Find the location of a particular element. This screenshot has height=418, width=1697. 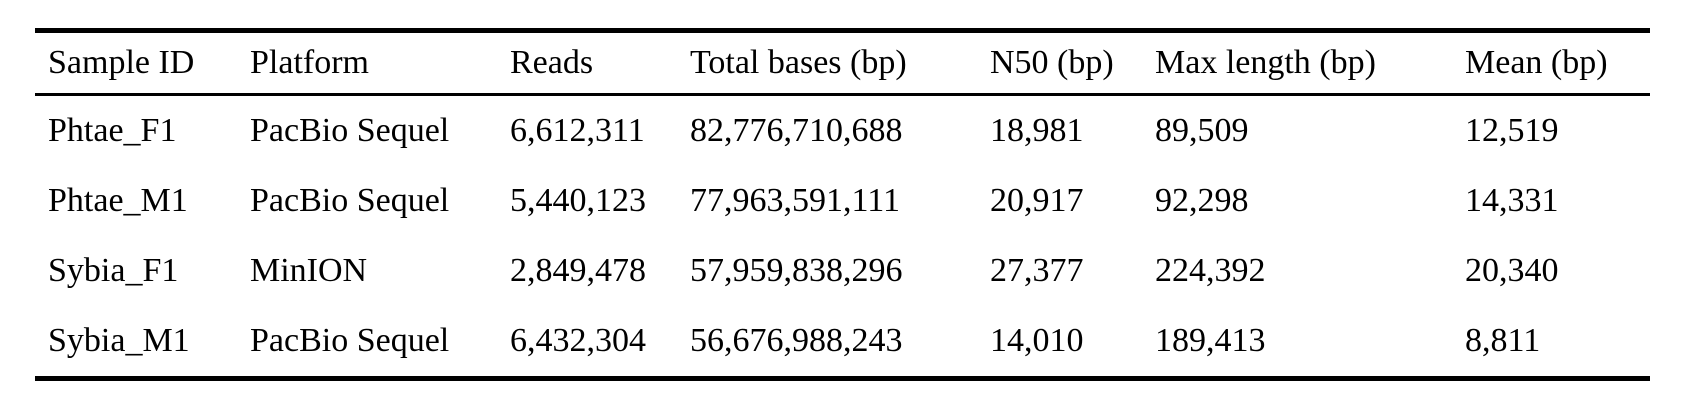

cell-max-length: 189,413 is located at coordinates (1210, 340).